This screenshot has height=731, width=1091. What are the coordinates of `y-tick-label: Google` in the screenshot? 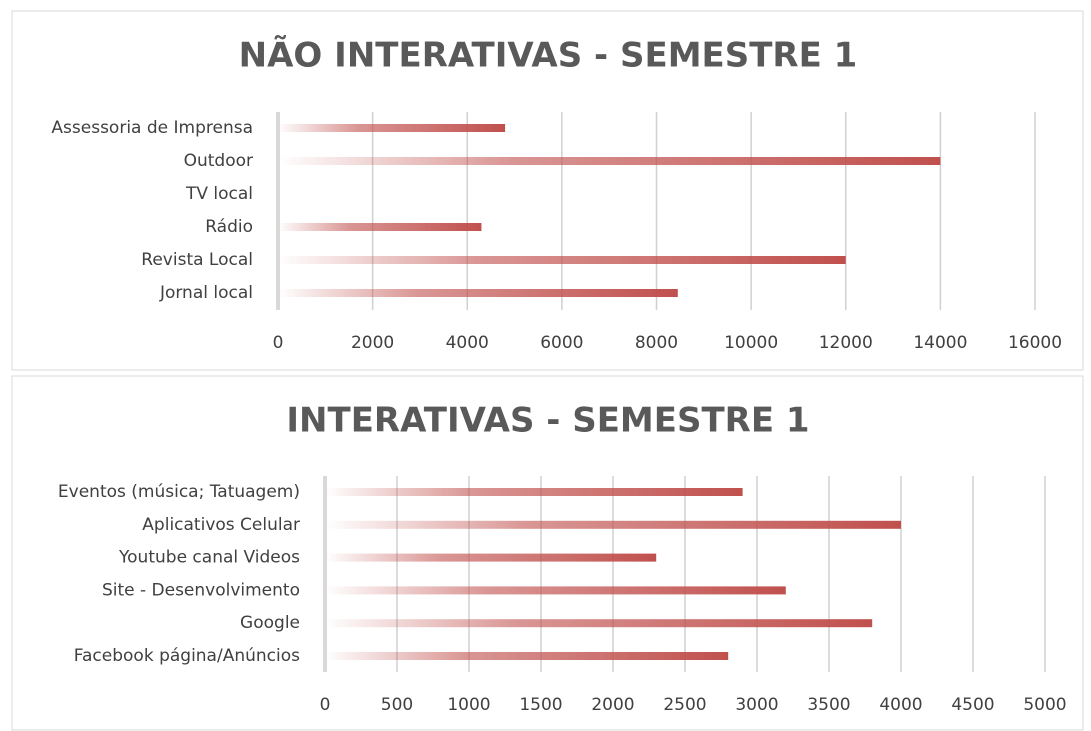 It's located at (270, 623).